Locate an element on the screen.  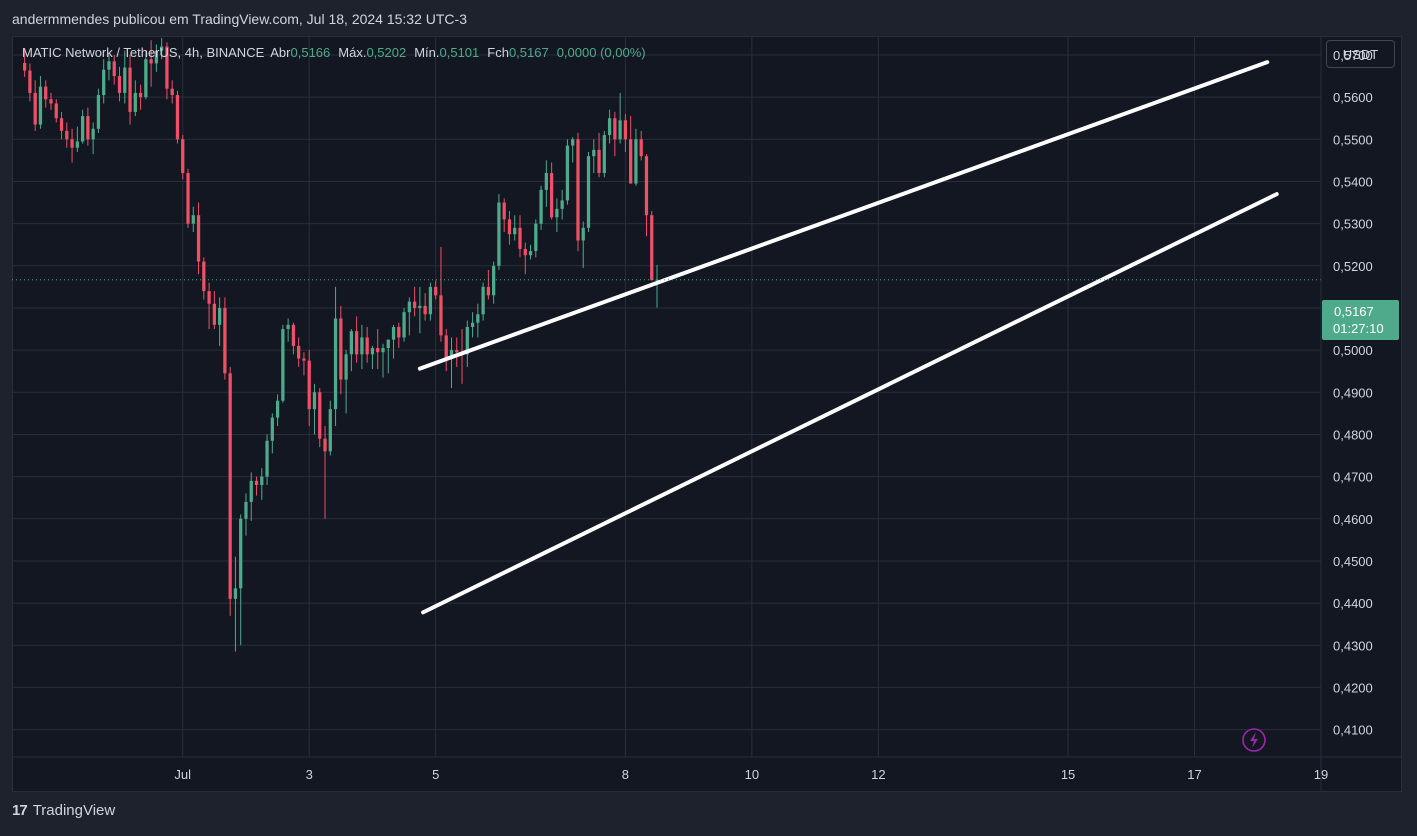
change-value: 0,0000 (0,00%) is located at coordinates (601, 52).